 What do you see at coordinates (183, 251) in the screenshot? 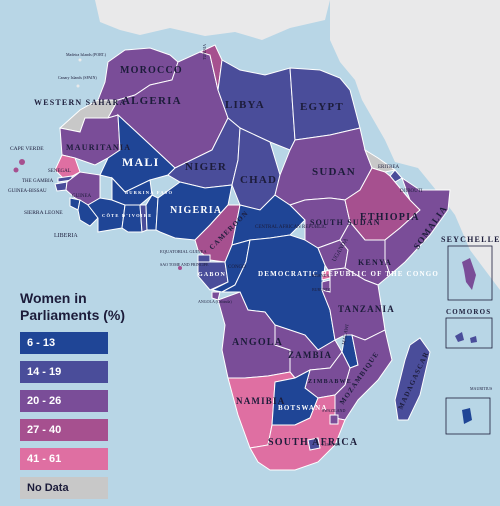
I see `label-eq-guinea: EQUATORIAL GUINEA` at bounding box center [183, 251].